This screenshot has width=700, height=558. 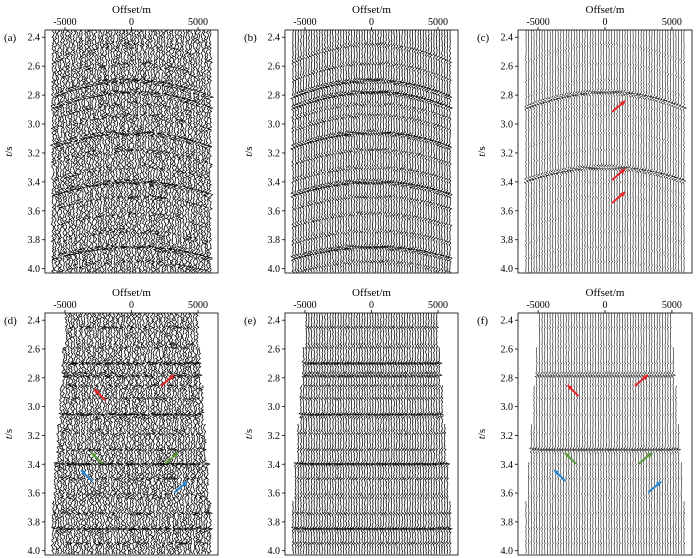 I want to click on y-tick-label: 2.8, so click(x=34, y=378).